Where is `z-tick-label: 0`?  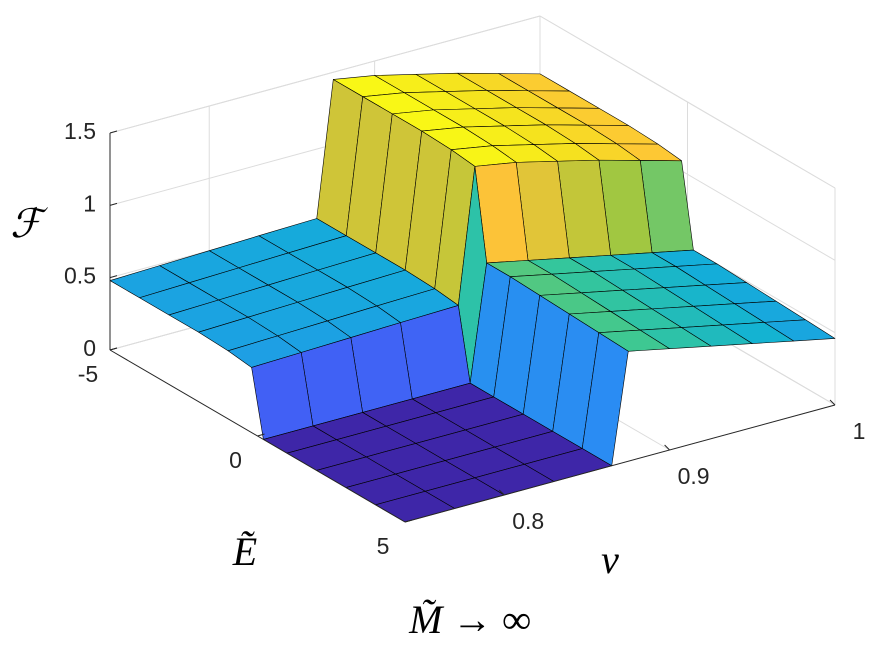 z-tick-label: 0 is located at coordinates (89, 348).